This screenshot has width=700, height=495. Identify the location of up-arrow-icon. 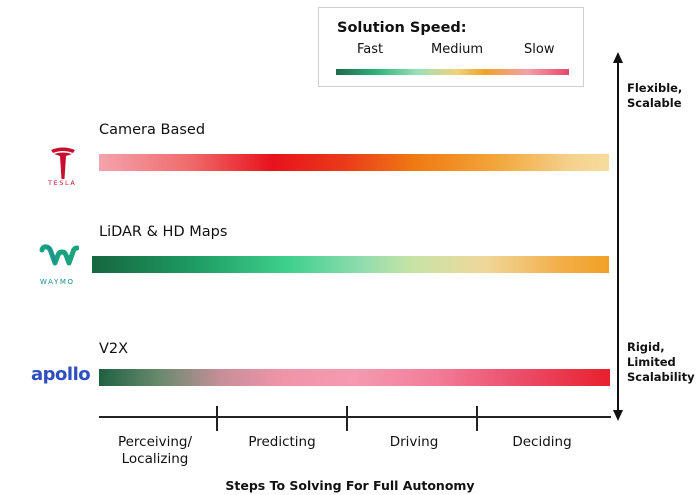
(618, 57).